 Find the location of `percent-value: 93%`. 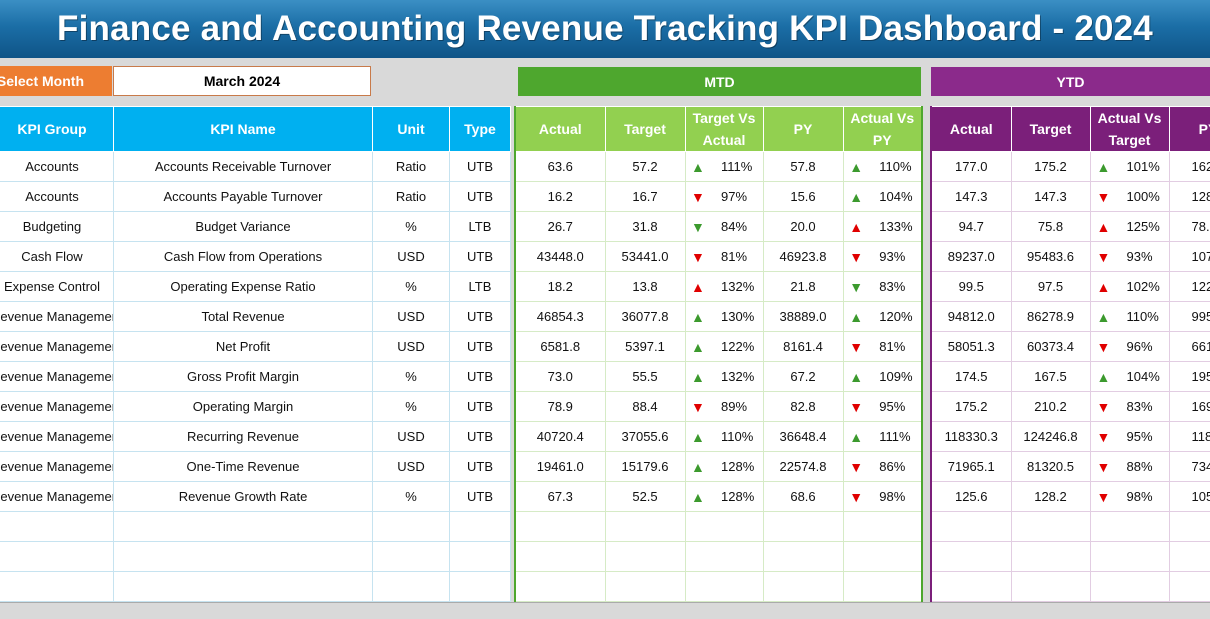

percent-value: 93% is located at coordinates (1139, 256).